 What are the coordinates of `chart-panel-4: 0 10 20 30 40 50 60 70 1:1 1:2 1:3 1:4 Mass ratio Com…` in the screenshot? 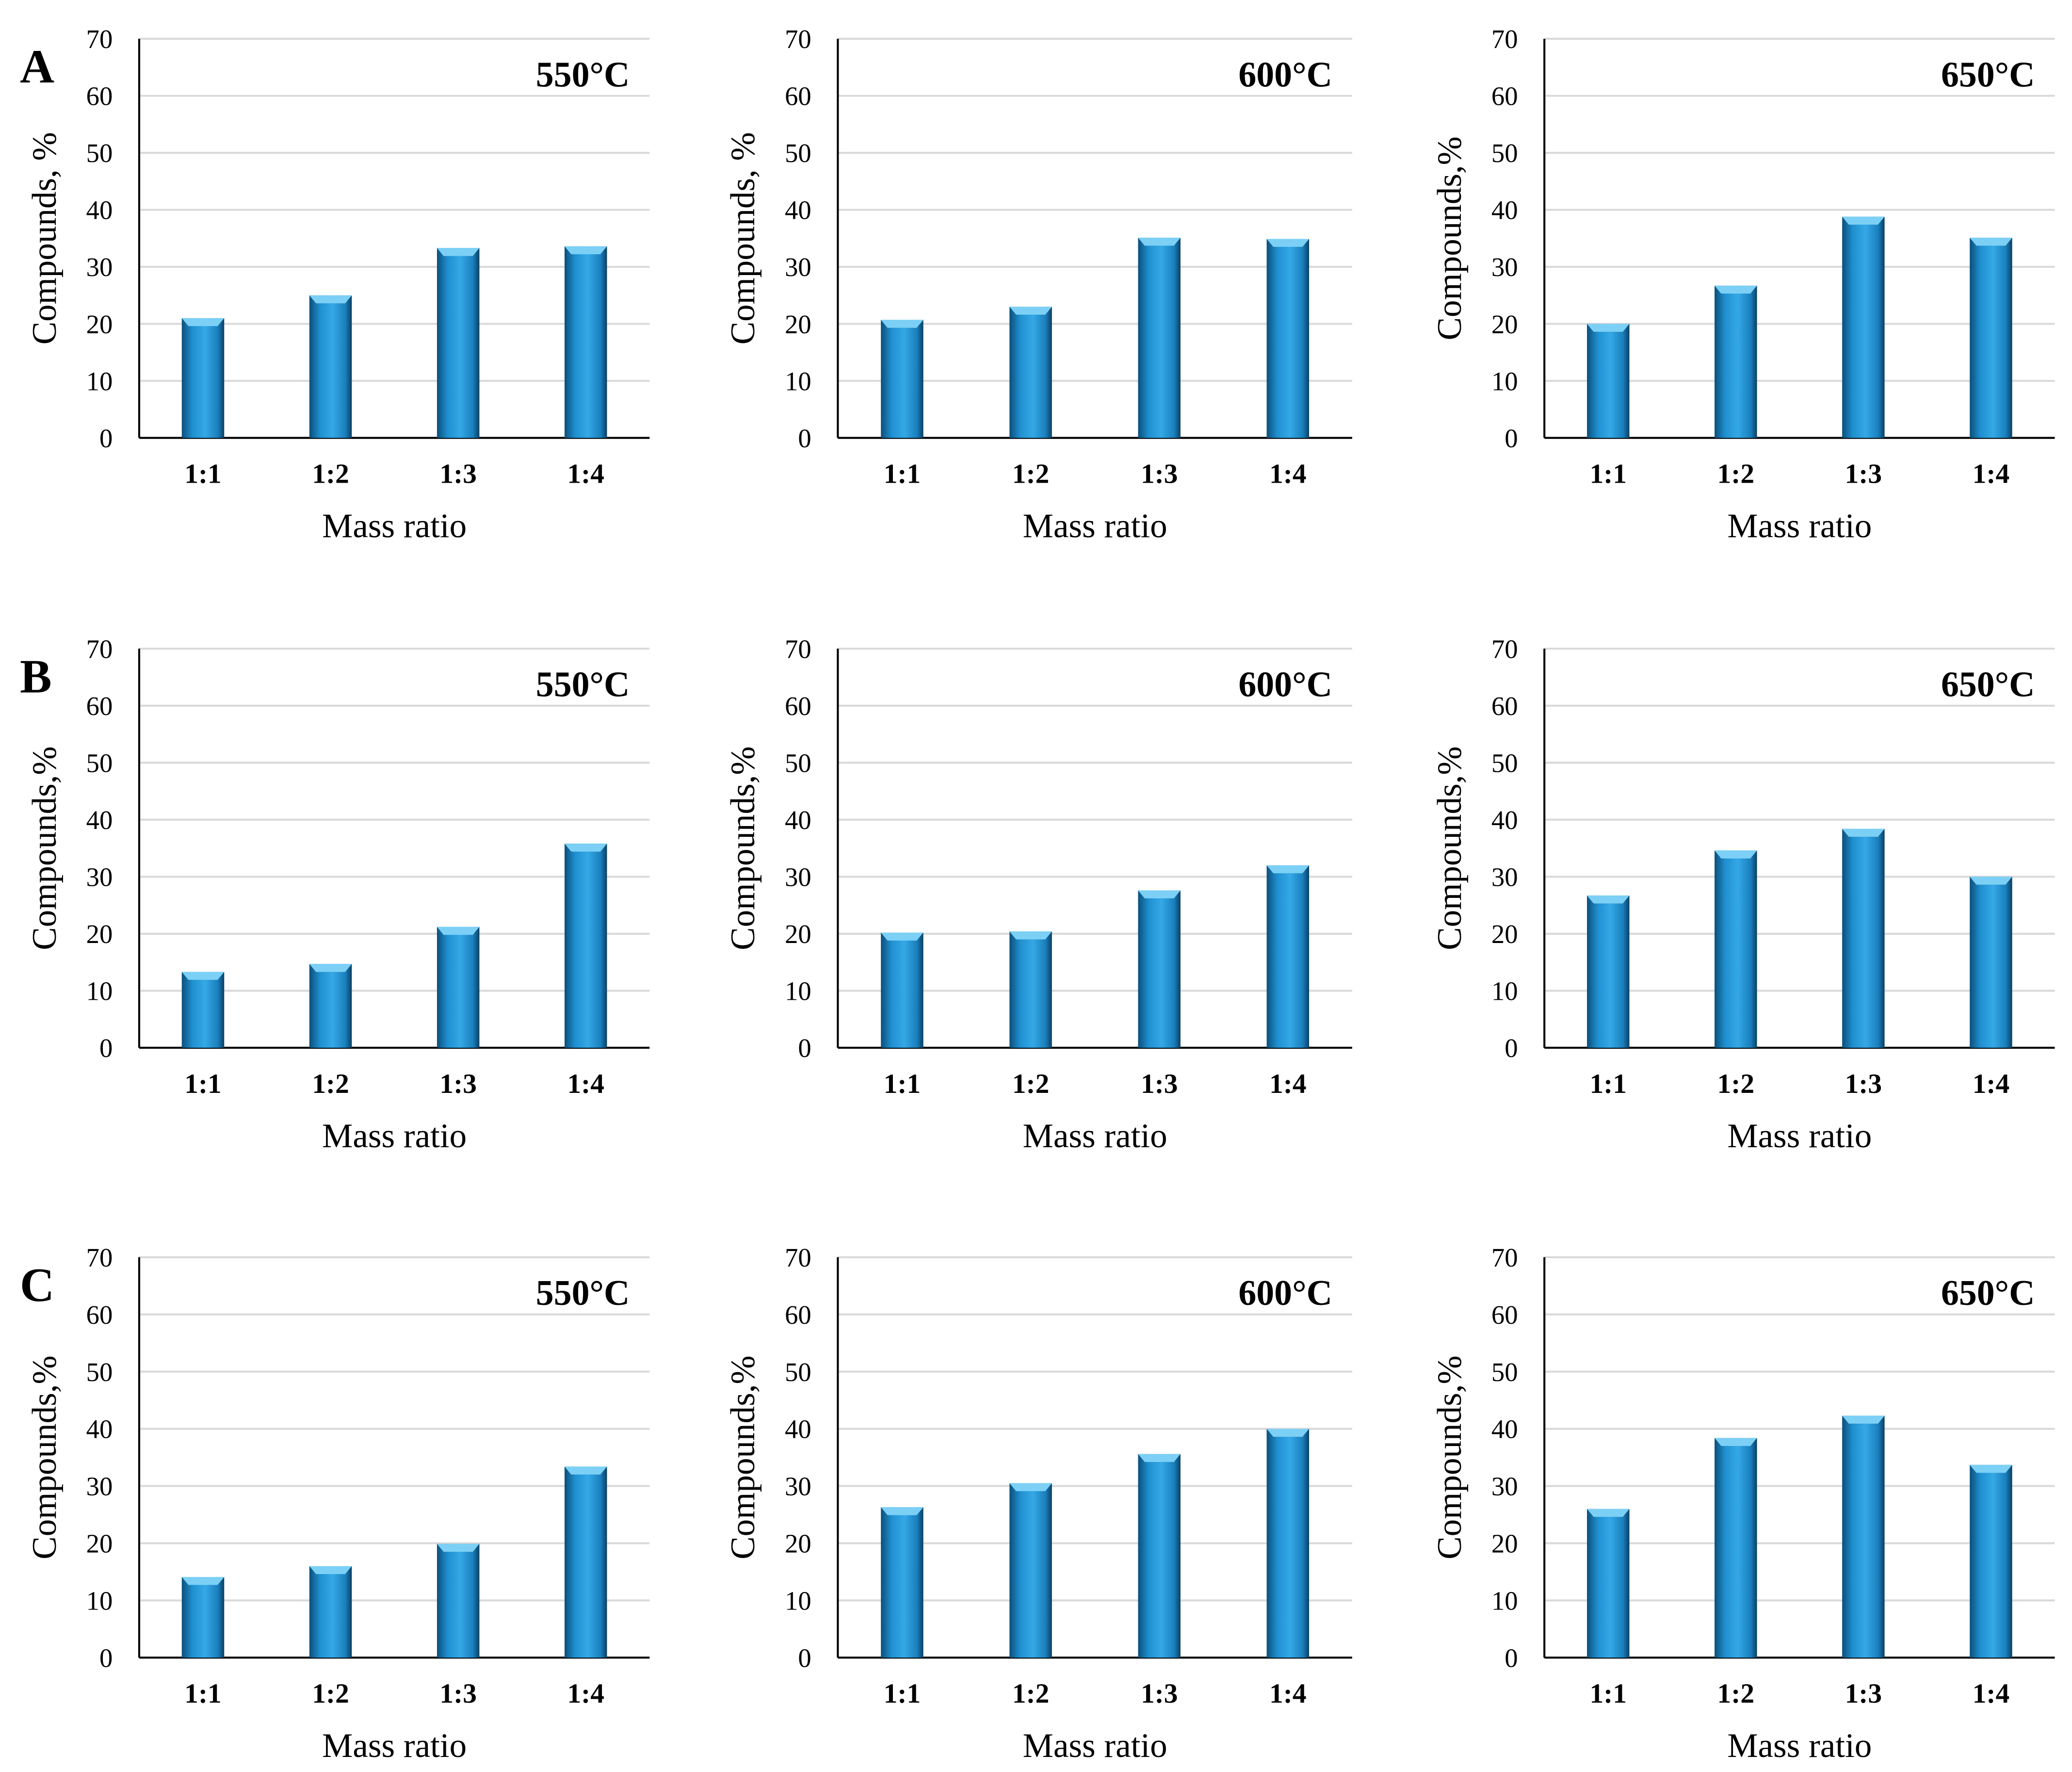 It's located at (335, 894).